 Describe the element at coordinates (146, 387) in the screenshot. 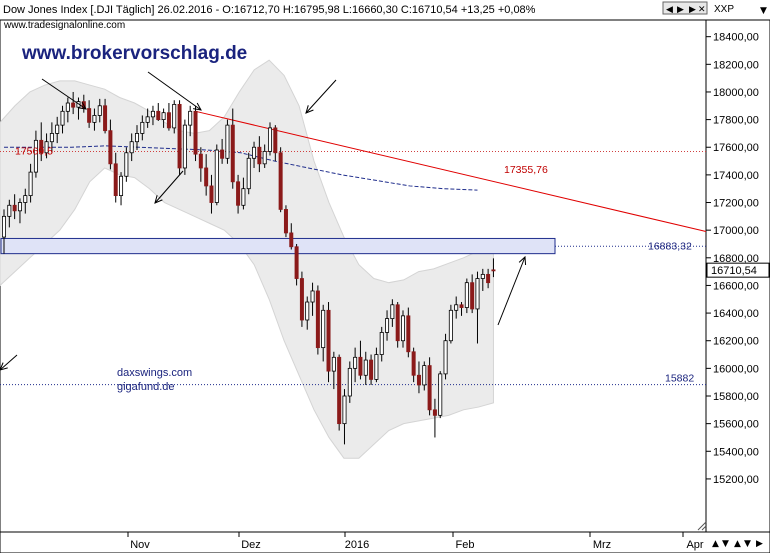

I see `gigafund-watermark: gigafund.de` at that location.